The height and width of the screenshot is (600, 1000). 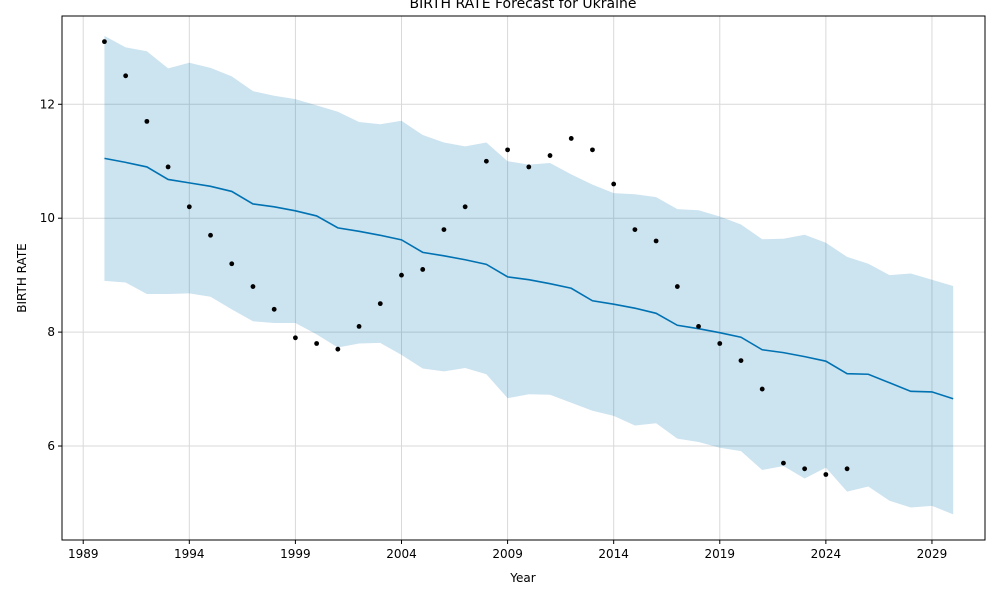 What do you see at coordinates (295, 554) in the screenshot?
I see `x-tick-label: 1999` at bounding box center [295, 554].